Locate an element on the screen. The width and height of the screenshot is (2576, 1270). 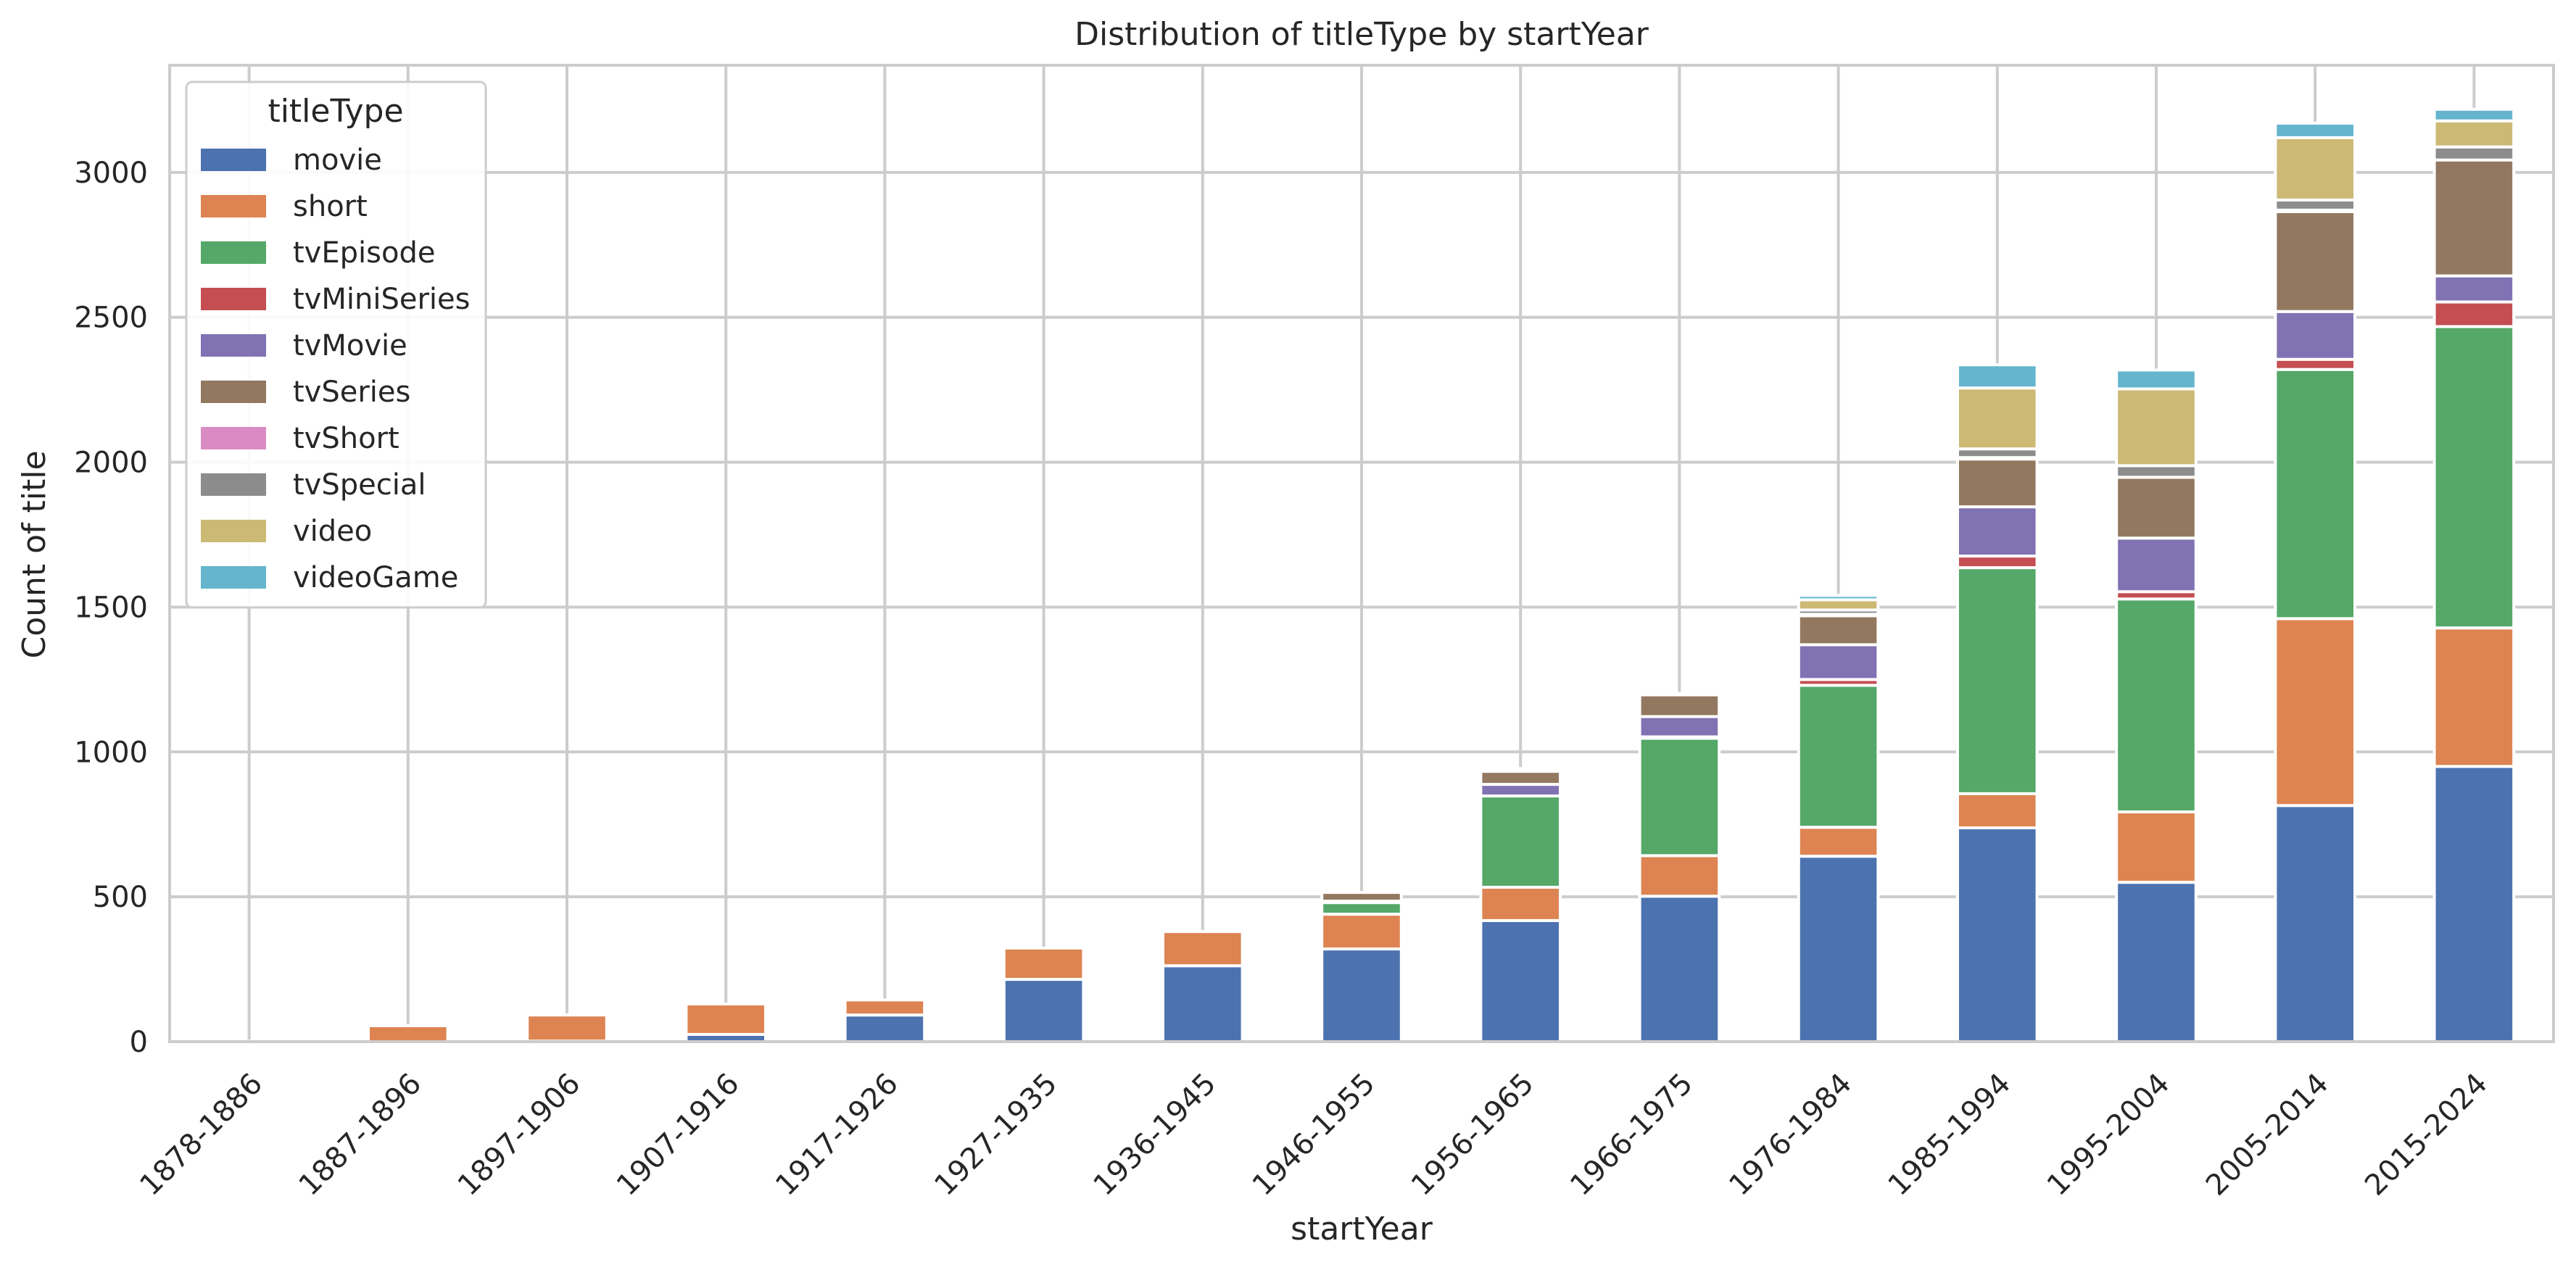
y-tick-label: 0 is located at coordinates (139, 1042).